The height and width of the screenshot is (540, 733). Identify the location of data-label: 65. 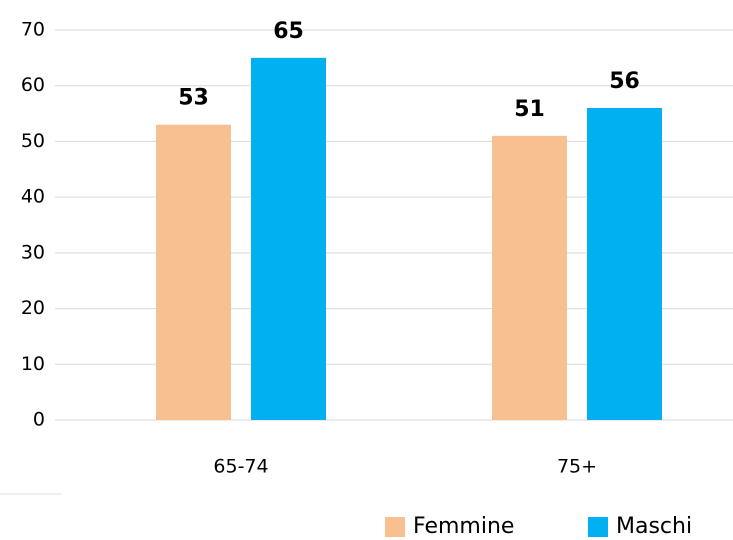
(288, 31).